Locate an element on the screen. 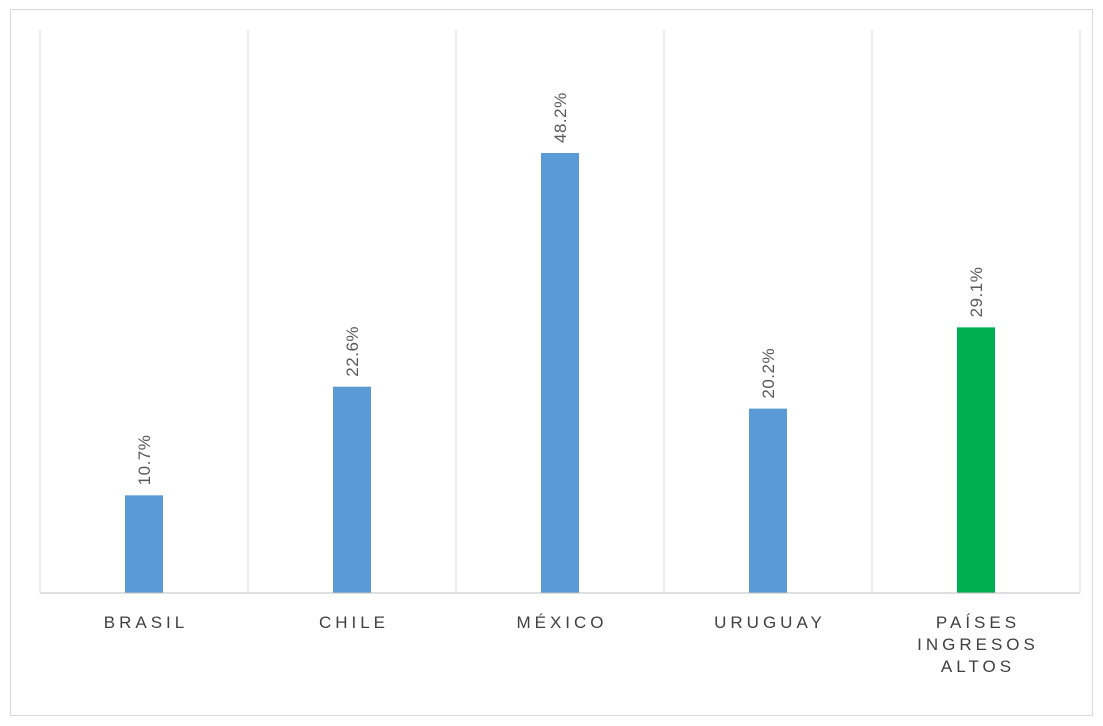 Image resolution: width=1103 pixels, height=726 pixels. category-label-line: ALTOS is located at coordinates (978, 666).